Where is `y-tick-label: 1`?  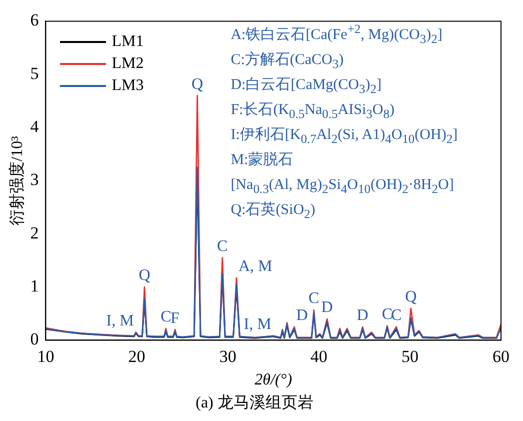
y-tick-label: 1 is located at coordinates (34, 286).